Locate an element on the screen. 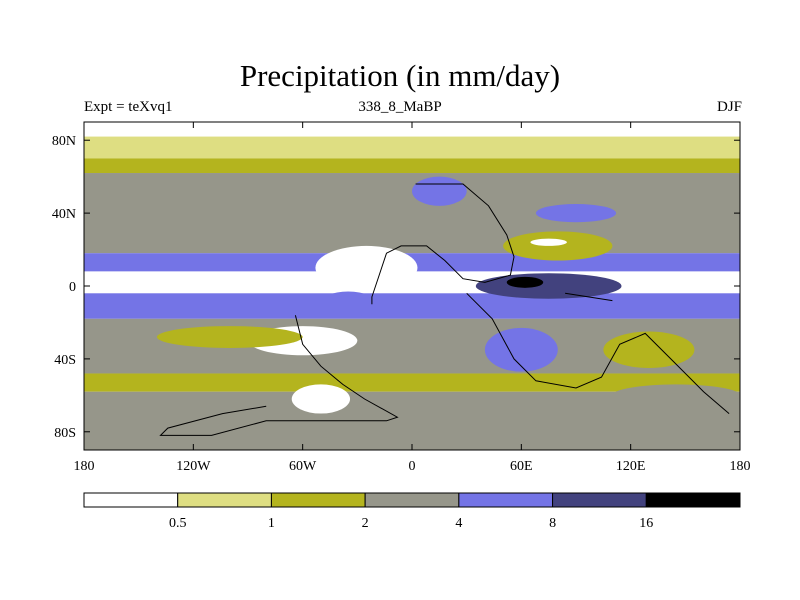 This screenshot has height=600, width=800. y-tick-label-0: 80N is located at coordinates (64, 141).